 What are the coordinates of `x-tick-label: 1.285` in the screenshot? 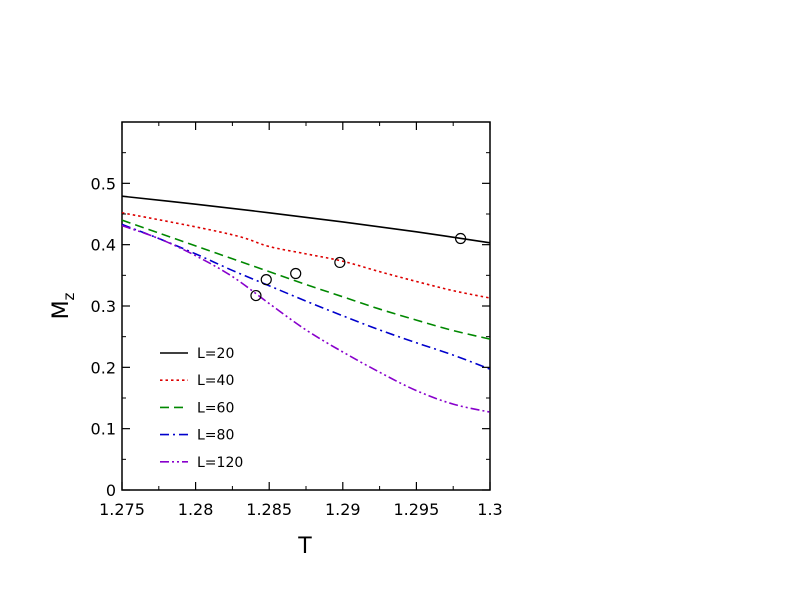 It's located at (269, 509).